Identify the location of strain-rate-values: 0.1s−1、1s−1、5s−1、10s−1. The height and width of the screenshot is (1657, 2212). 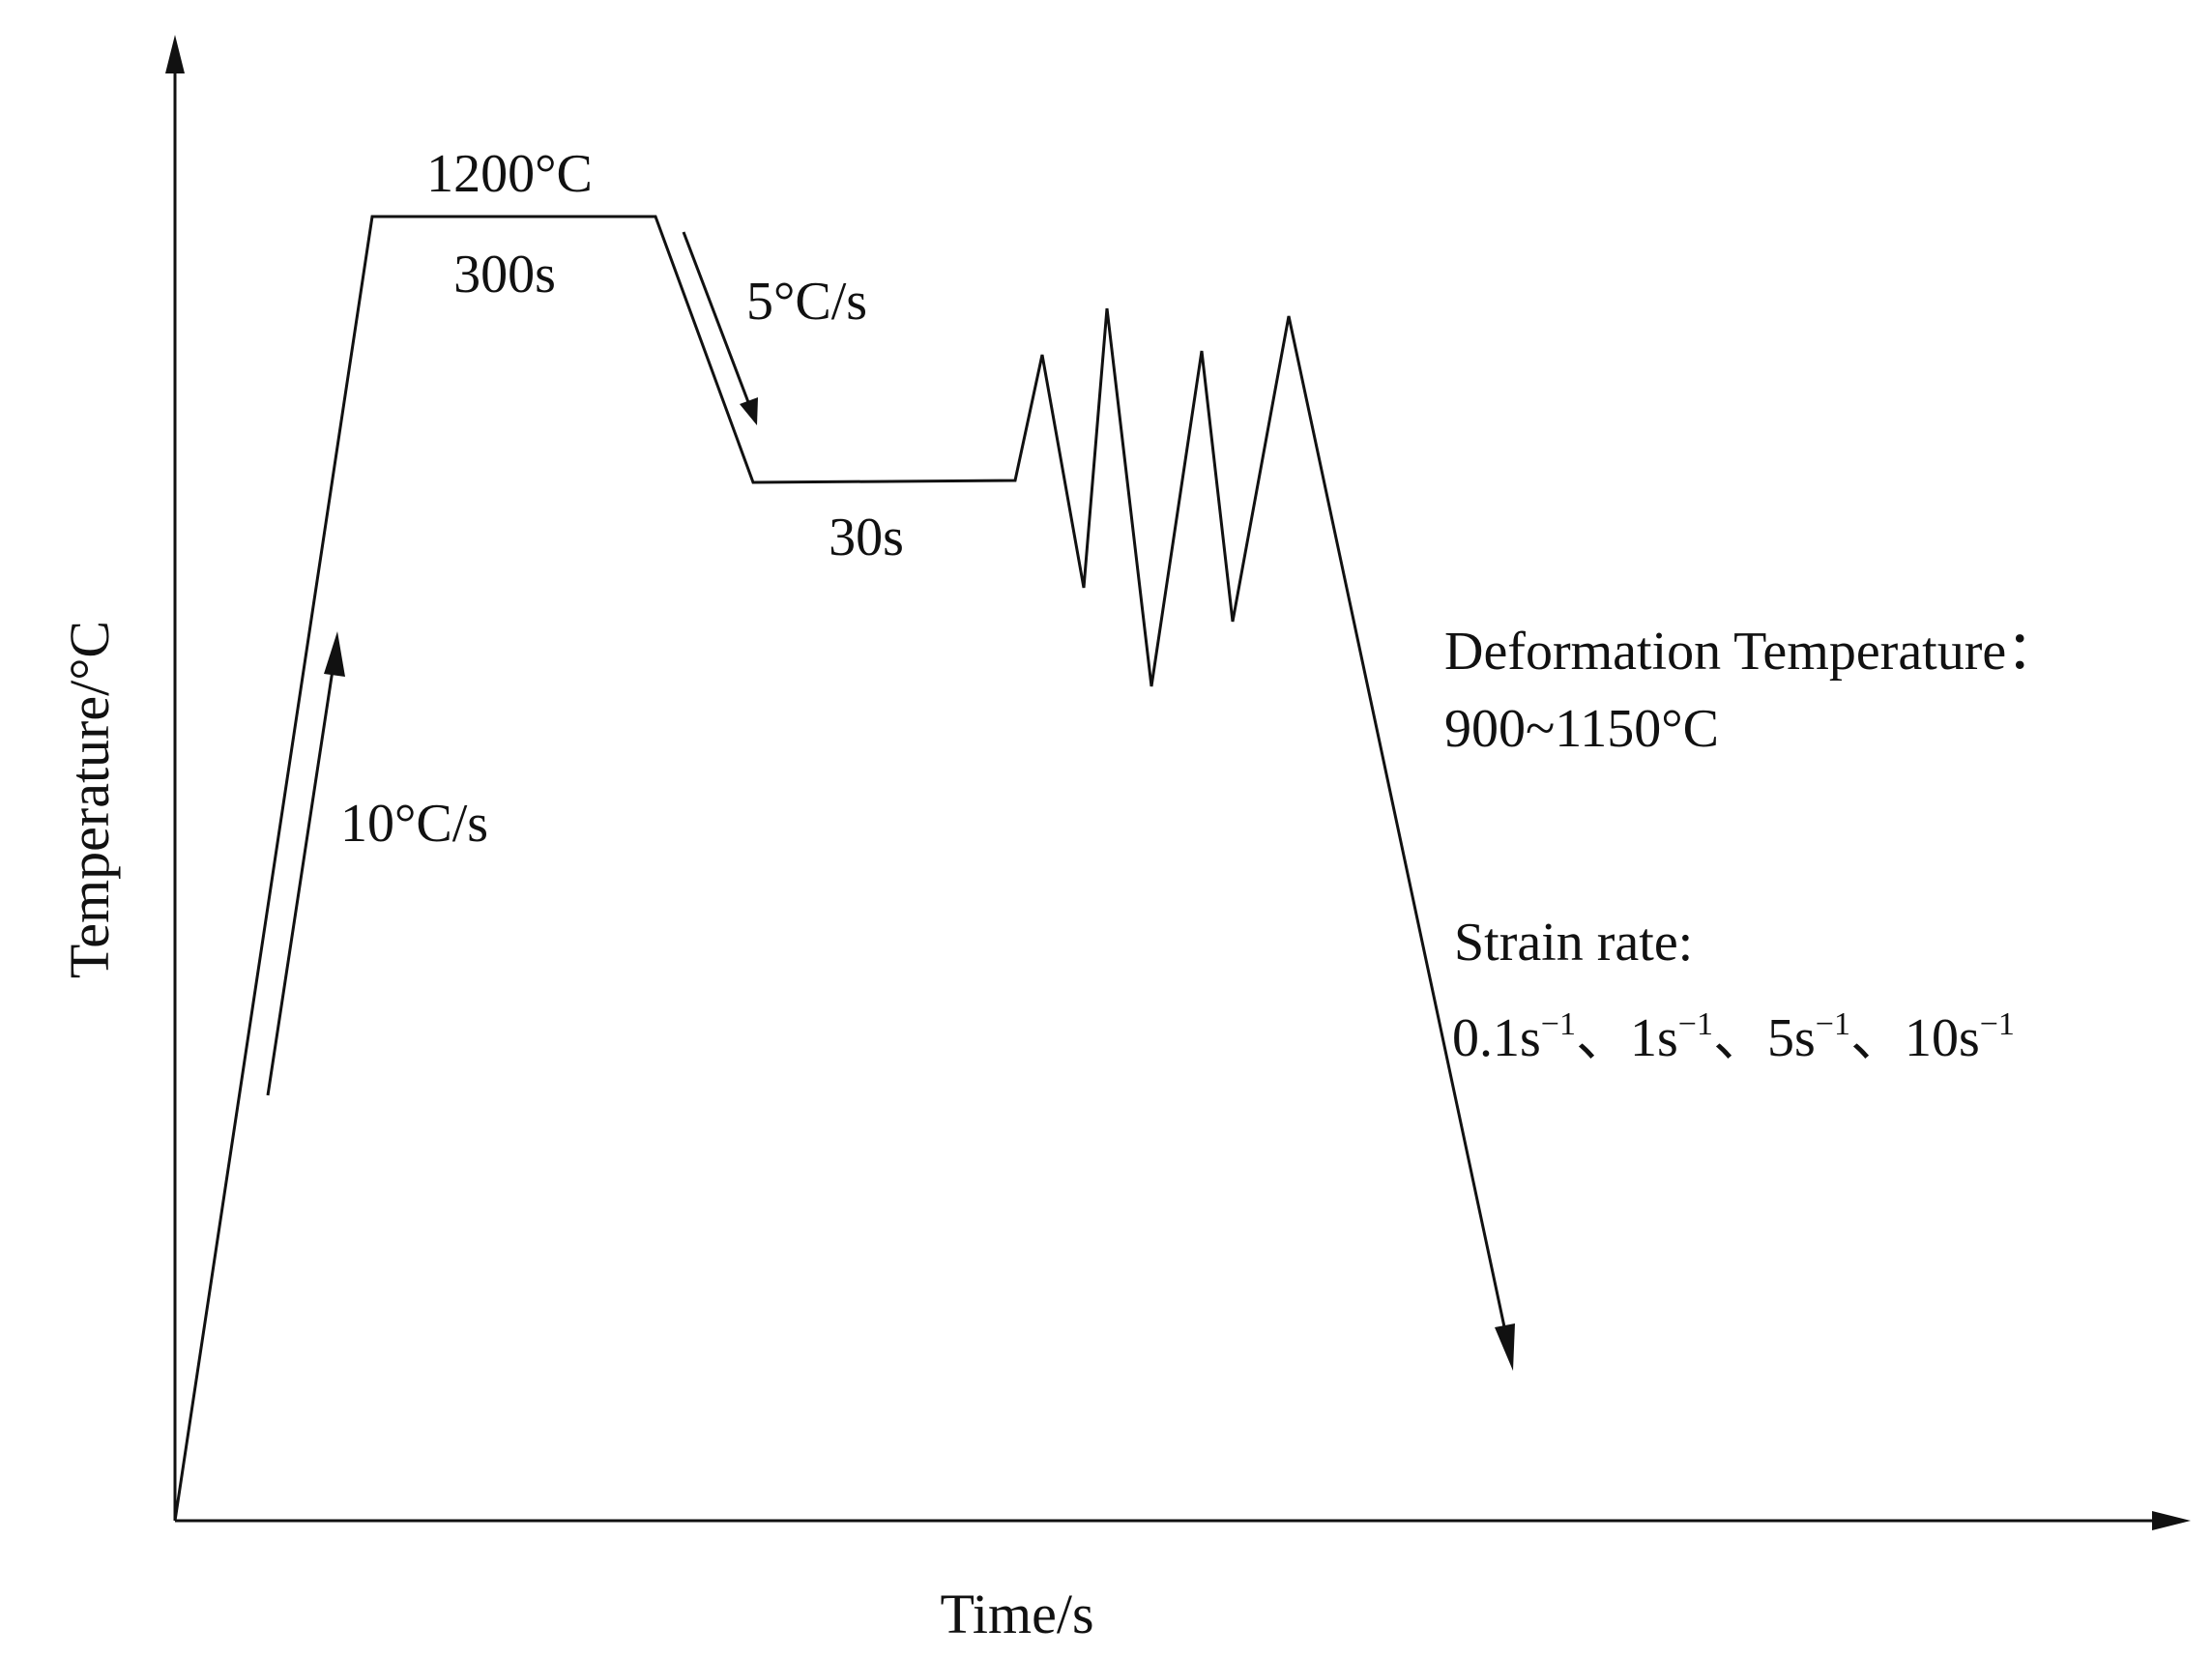
(1733, 1037).